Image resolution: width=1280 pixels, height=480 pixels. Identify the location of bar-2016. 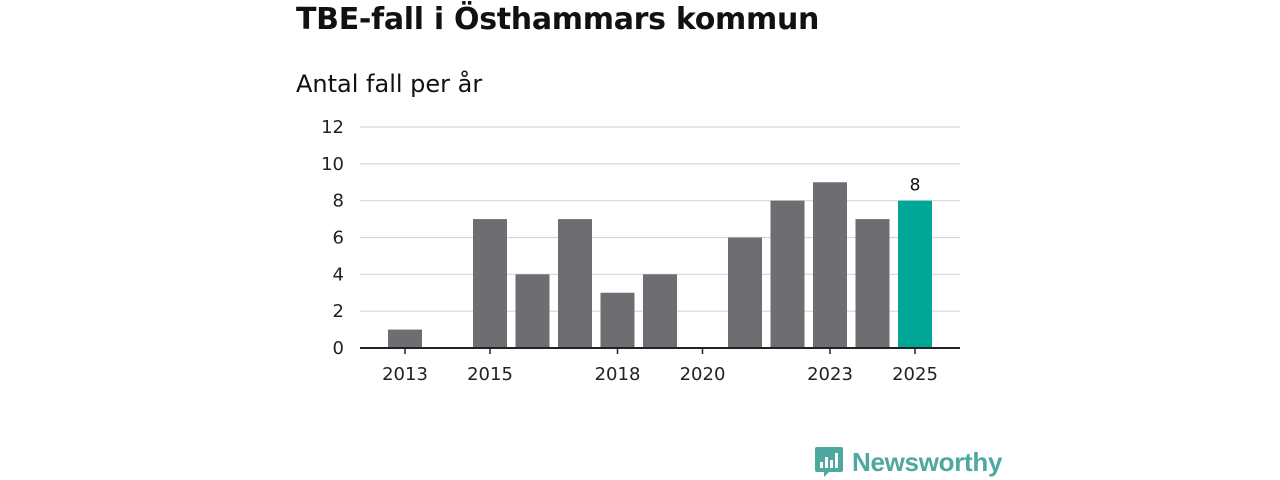
(532, 311).